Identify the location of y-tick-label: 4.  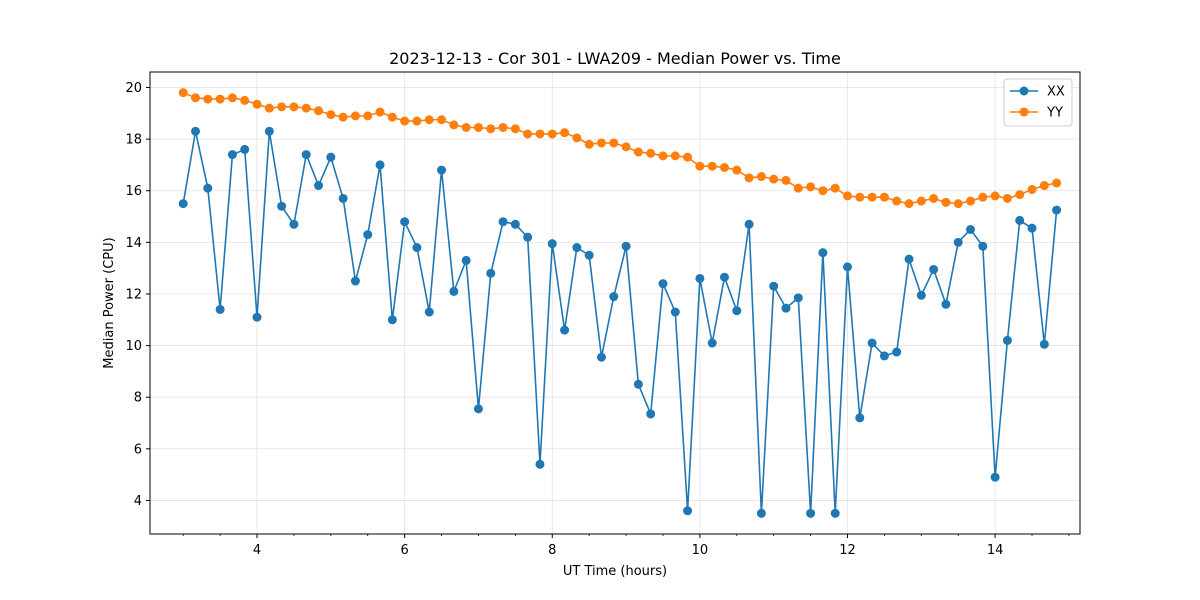
(138, 501).